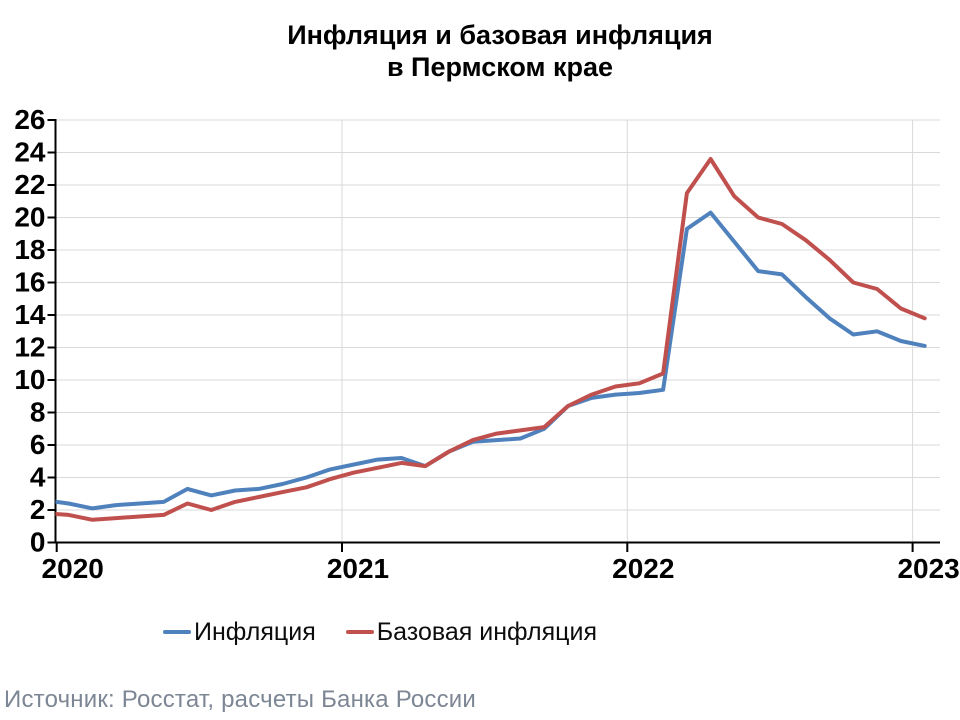 The image size is (960, 720). Describe the element at coordinates (359, 632) in the screenshot. I see `core-inflation-legend-marker` at that location.